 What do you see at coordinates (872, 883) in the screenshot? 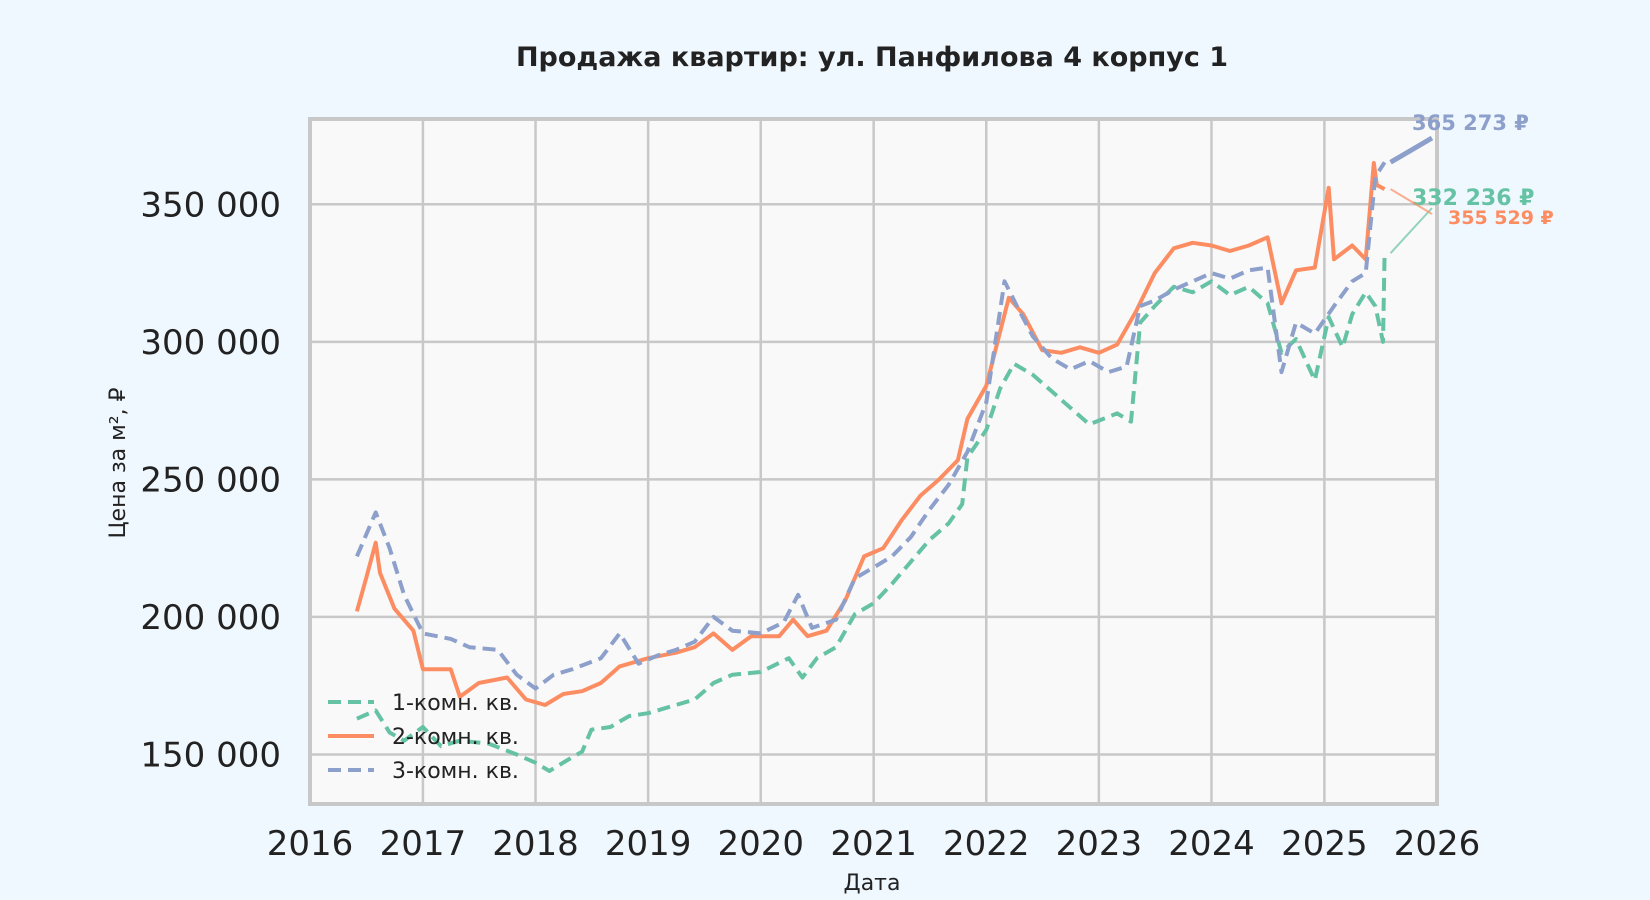
I see `x-axis-label: Дата` at bounding box center [872, 883].